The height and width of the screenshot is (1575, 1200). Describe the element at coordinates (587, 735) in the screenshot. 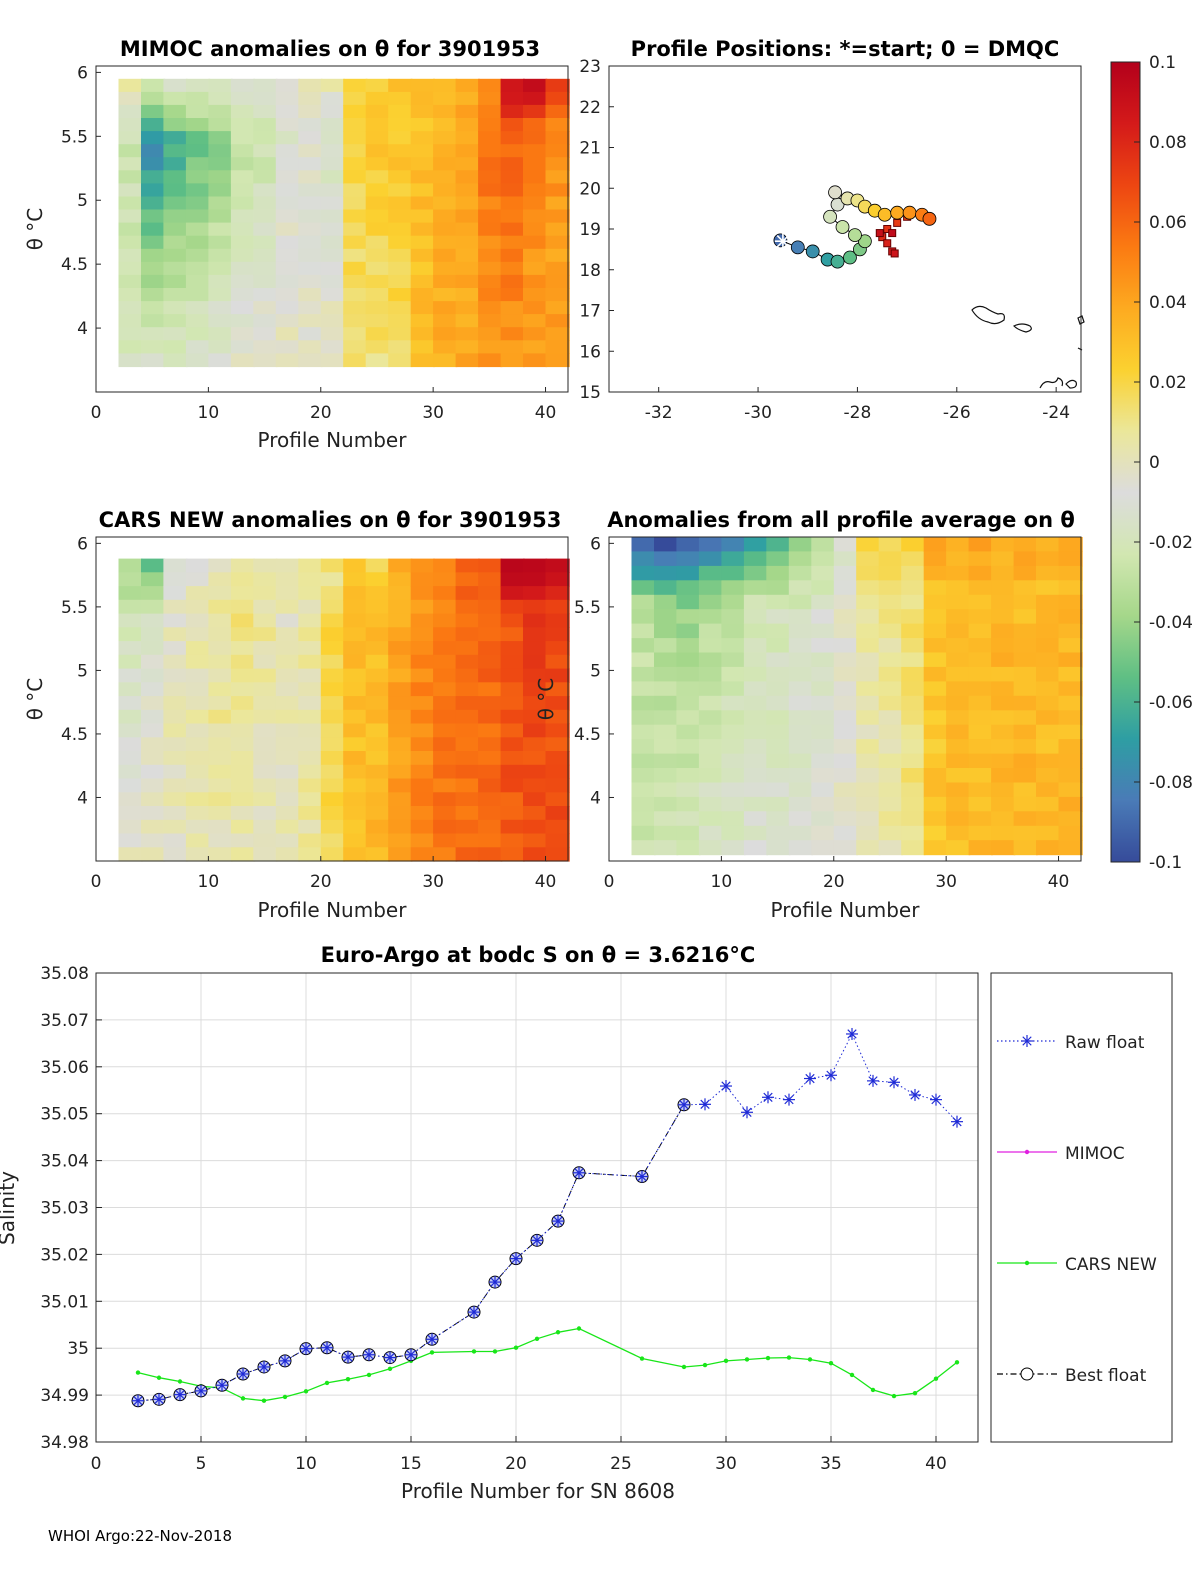

I see `y-tick-label: 4.5` at that location.